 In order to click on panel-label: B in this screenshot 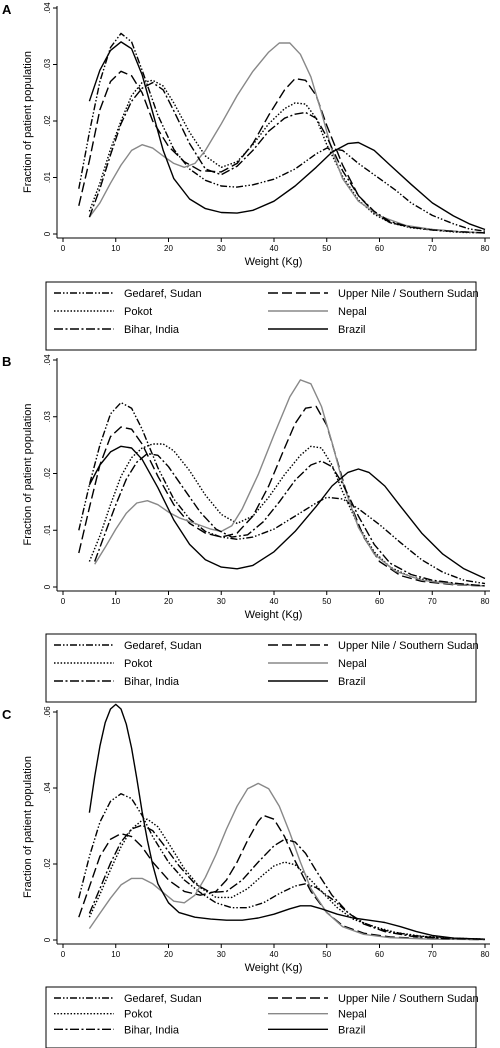, I will do `click(6, 361)`.